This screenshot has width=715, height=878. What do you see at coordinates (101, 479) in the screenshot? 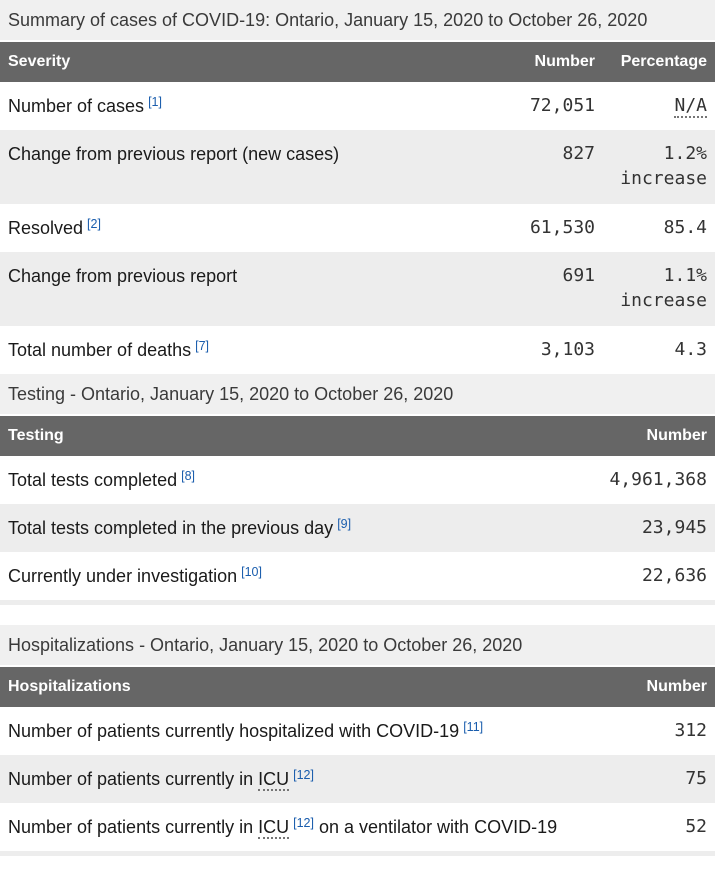
I see `row-label: Total tests completed [8]` at bounding box center [101, 479].